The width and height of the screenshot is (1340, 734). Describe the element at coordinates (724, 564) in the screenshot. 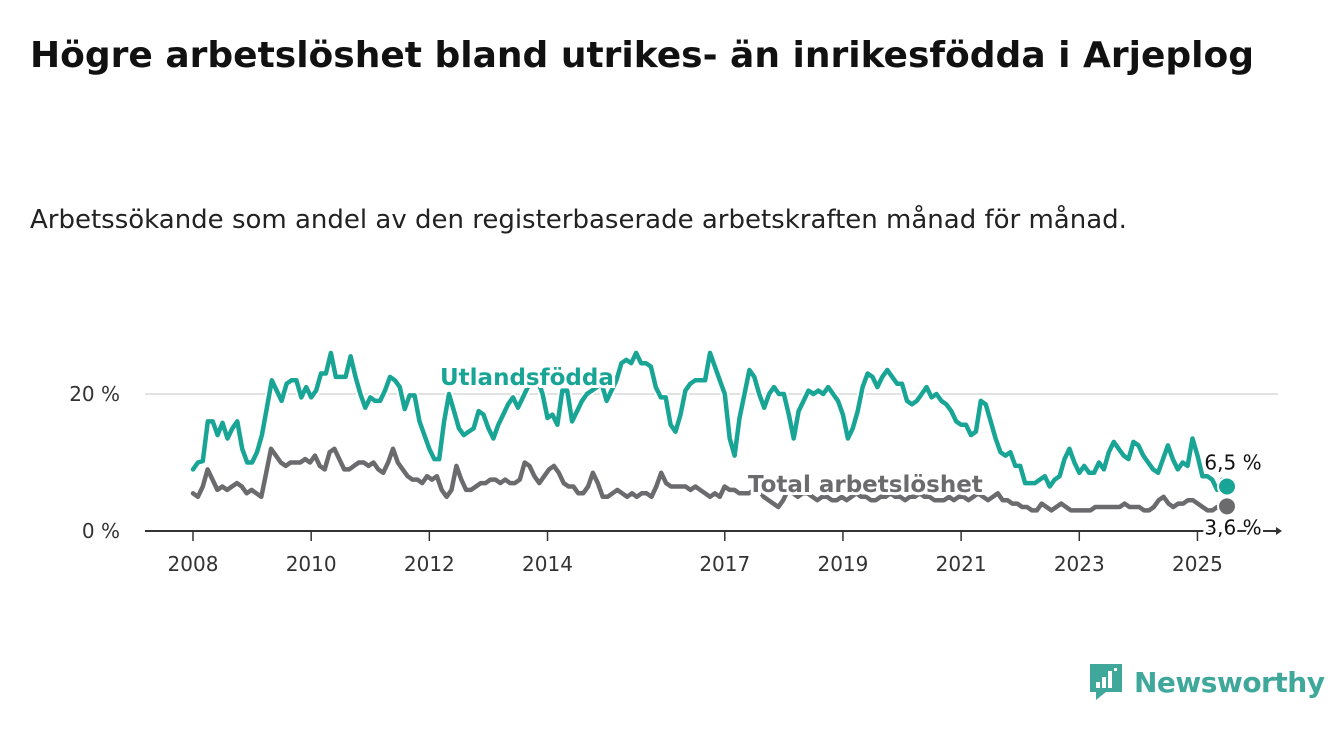

I see `x-tick-label: 2017` at that location.